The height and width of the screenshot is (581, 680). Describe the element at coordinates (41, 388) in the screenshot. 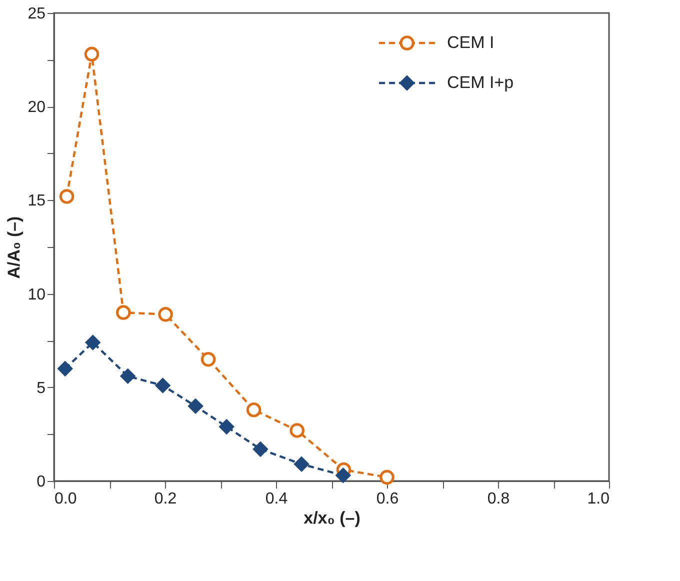

I see `y-tick-label: 5` at that location.